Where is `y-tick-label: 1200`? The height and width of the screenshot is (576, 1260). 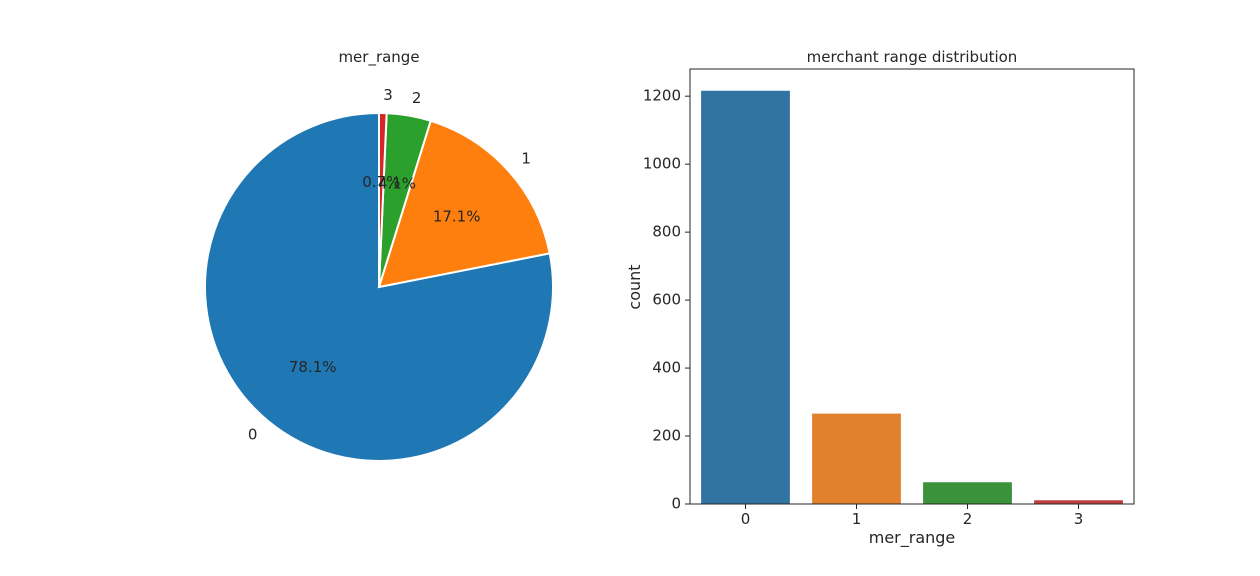
y-tick-label: 1200 is located at coordinates (662, 96).